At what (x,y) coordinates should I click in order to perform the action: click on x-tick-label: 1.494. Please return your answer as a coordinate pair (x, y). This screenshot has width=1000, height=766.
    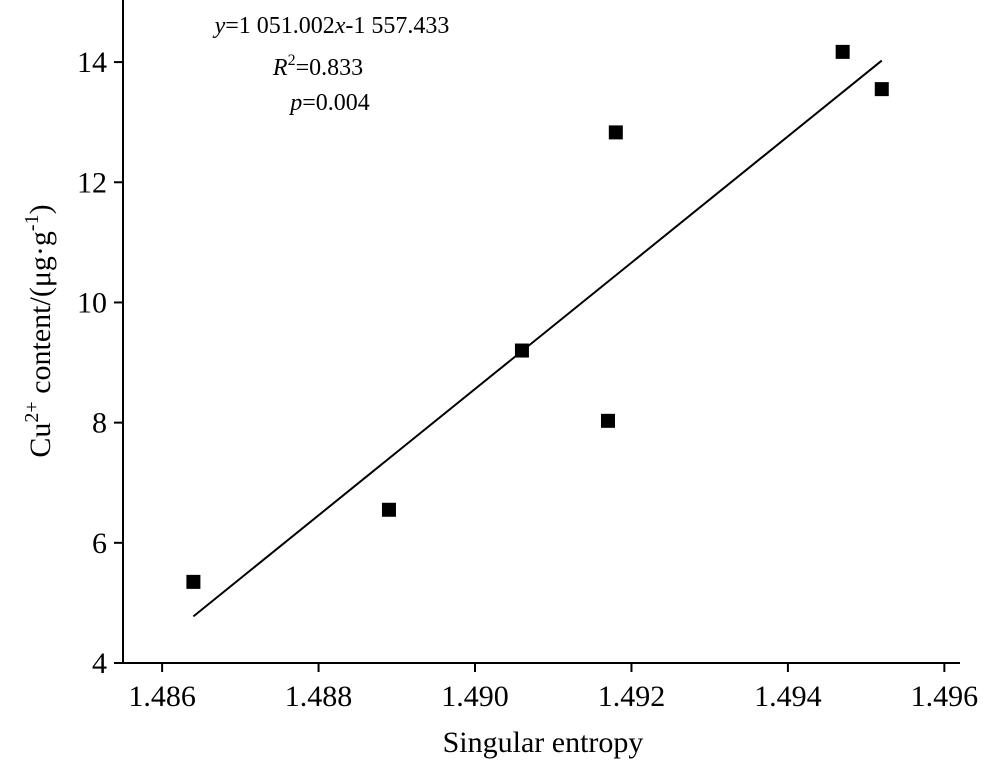
    Looking at the image, I should click on (788, 696).